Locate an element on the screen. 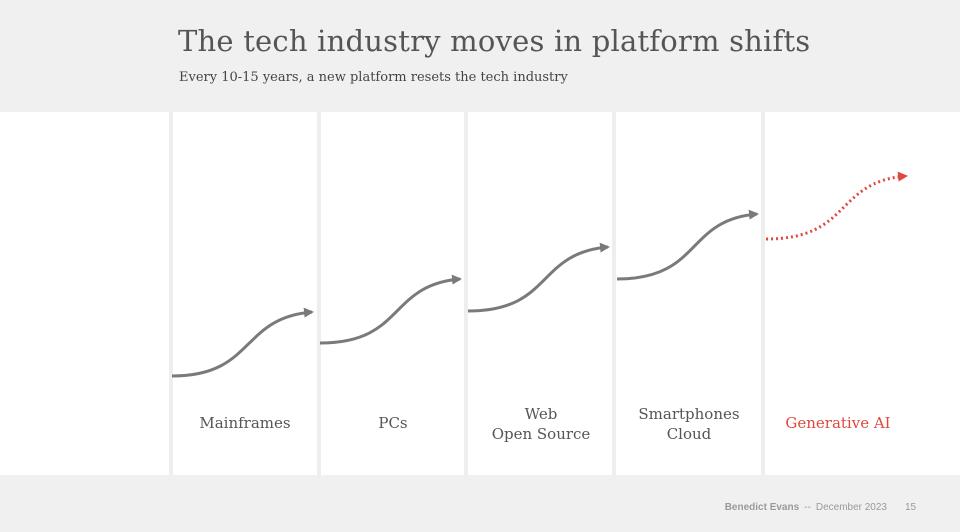 The image size is (960, 532). footer-date: December 2023 is located at coordinates (851, 507).